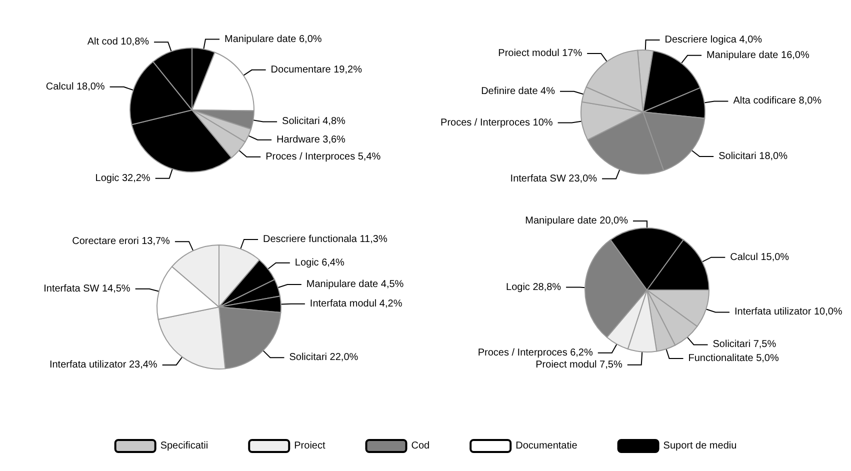  What do you see at coordinates (760, 257) in the screenshot?
I see `slice-label: Calcul 15,0%` at bounding box center [760, 257].